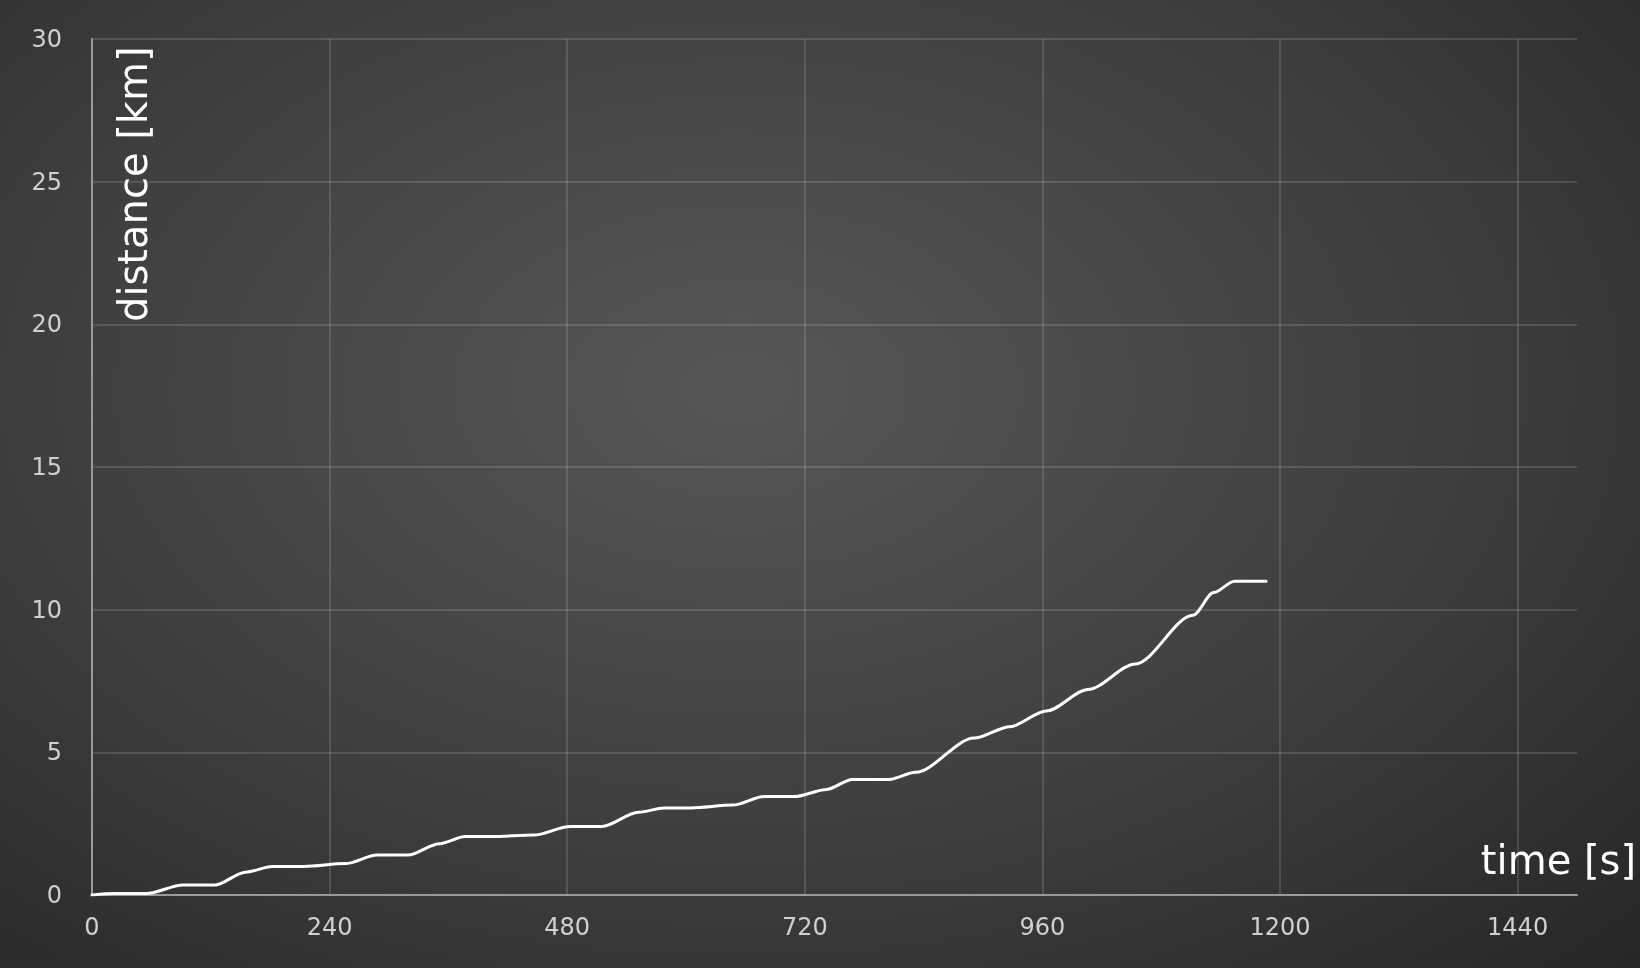 Image resolution: width=1640 pixels, height=968 pixels. What do you see at coordinates (54, 752) in the screenshot?
I see `y-tick-label: 5` at bounding box center [54, 752].